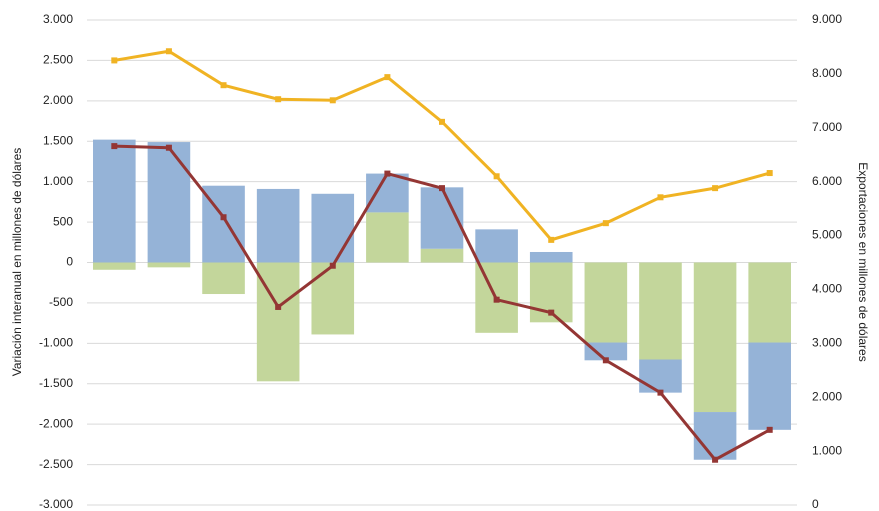 The image size is (879, 511). I want to click on y2-tick-label: 2.000, so click(827, 396).